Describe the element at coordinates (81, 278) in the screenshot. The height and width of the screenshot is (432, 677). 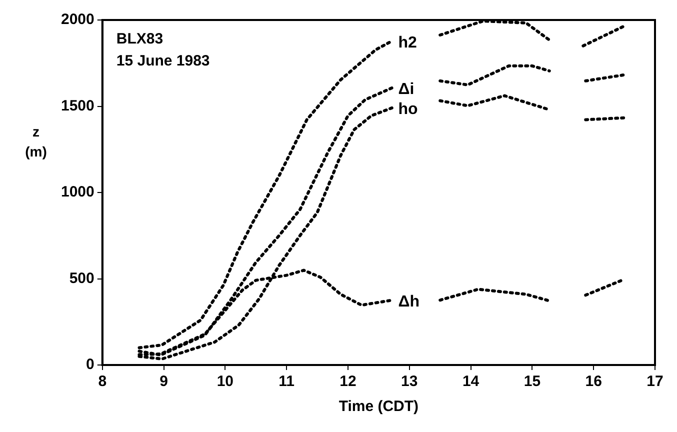
I see `y-tick-label: 500` at that location.